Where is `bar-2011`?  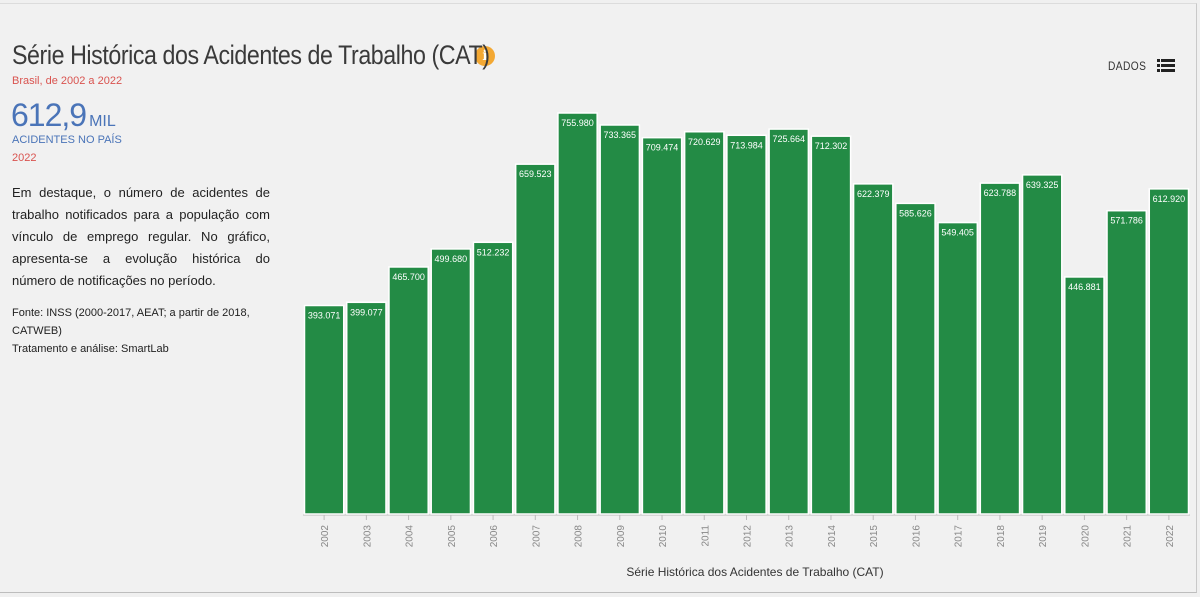
bar-2011 is located at coordinates (704, 323).